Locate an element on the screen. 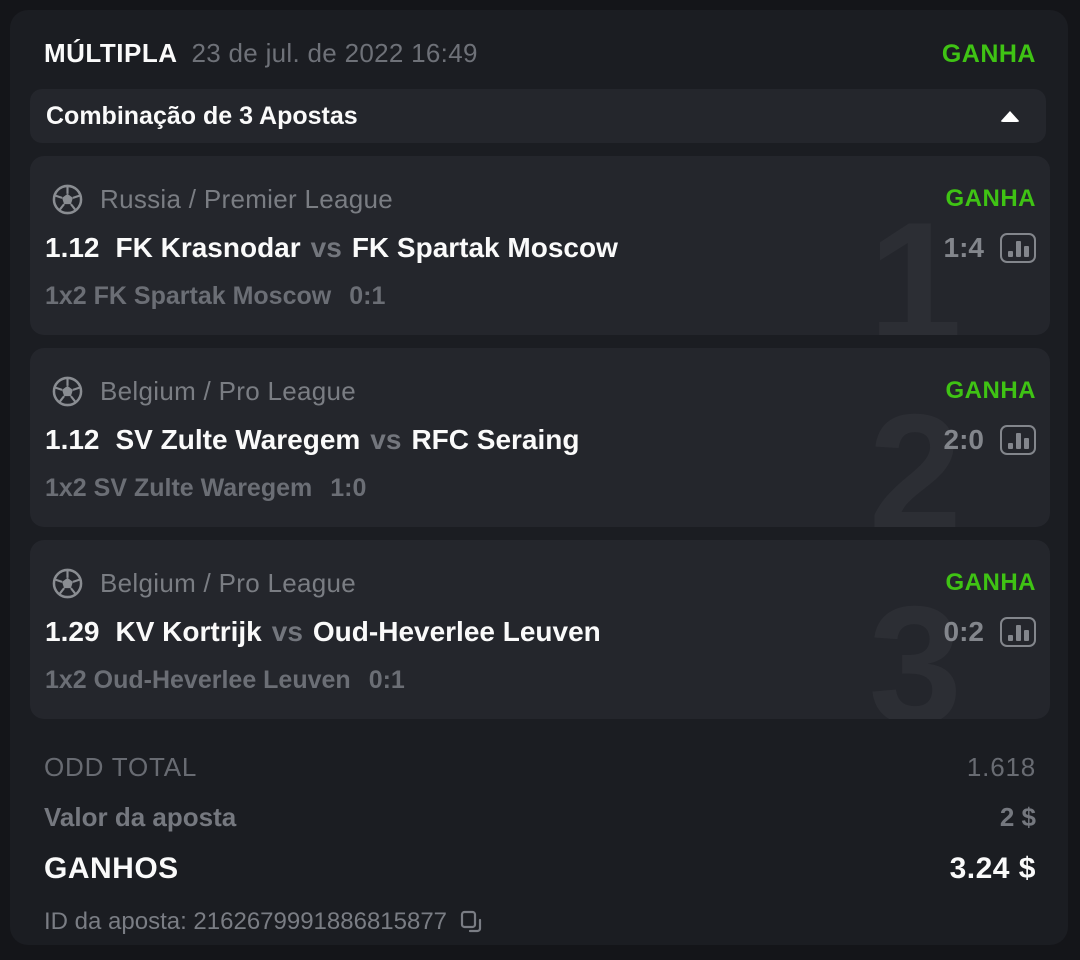 This screenshot has width=1080, height=960. slip-status-badge: GANHA is located at coordinates (988, 54).